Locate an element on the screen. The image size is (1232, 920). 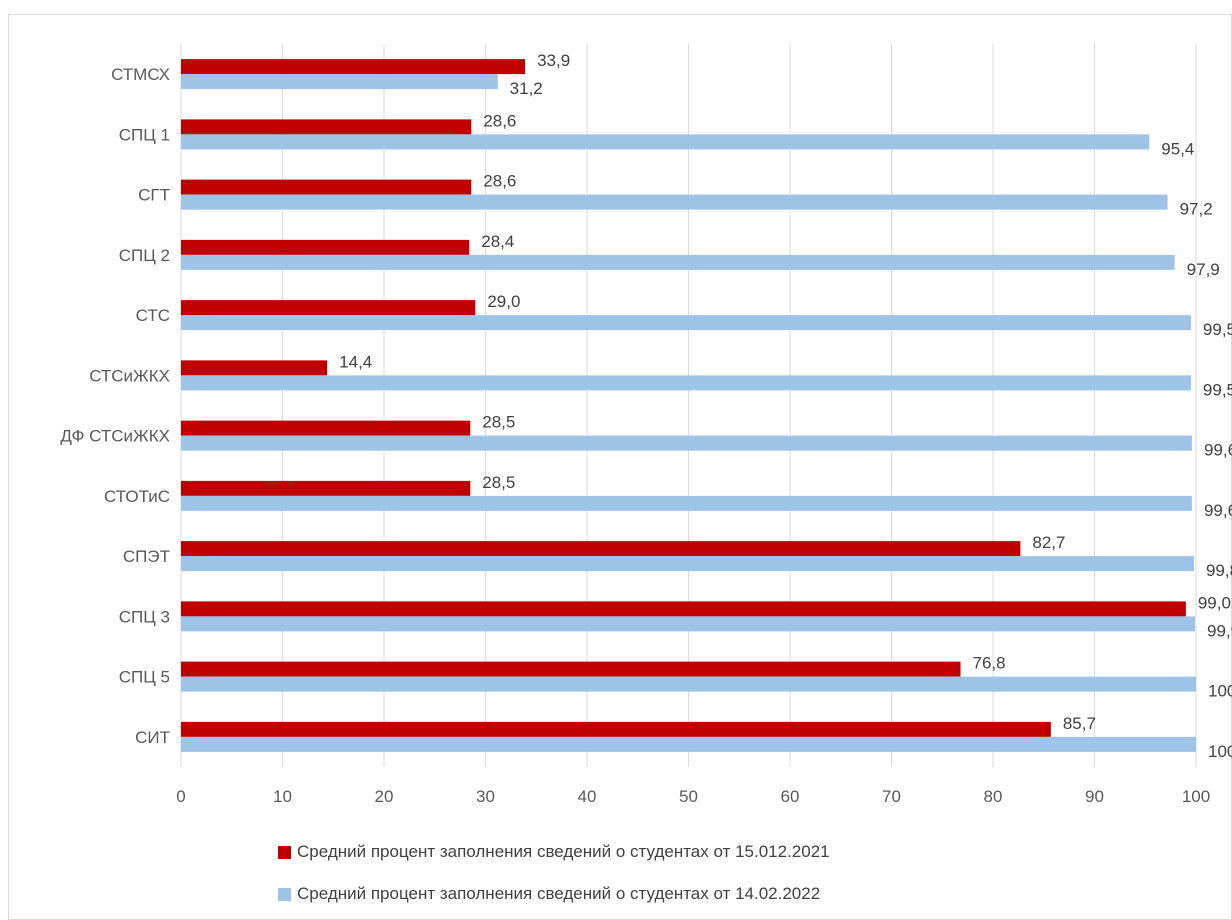
category-label: СПЦ 3 is located at coordinates (144, 616).